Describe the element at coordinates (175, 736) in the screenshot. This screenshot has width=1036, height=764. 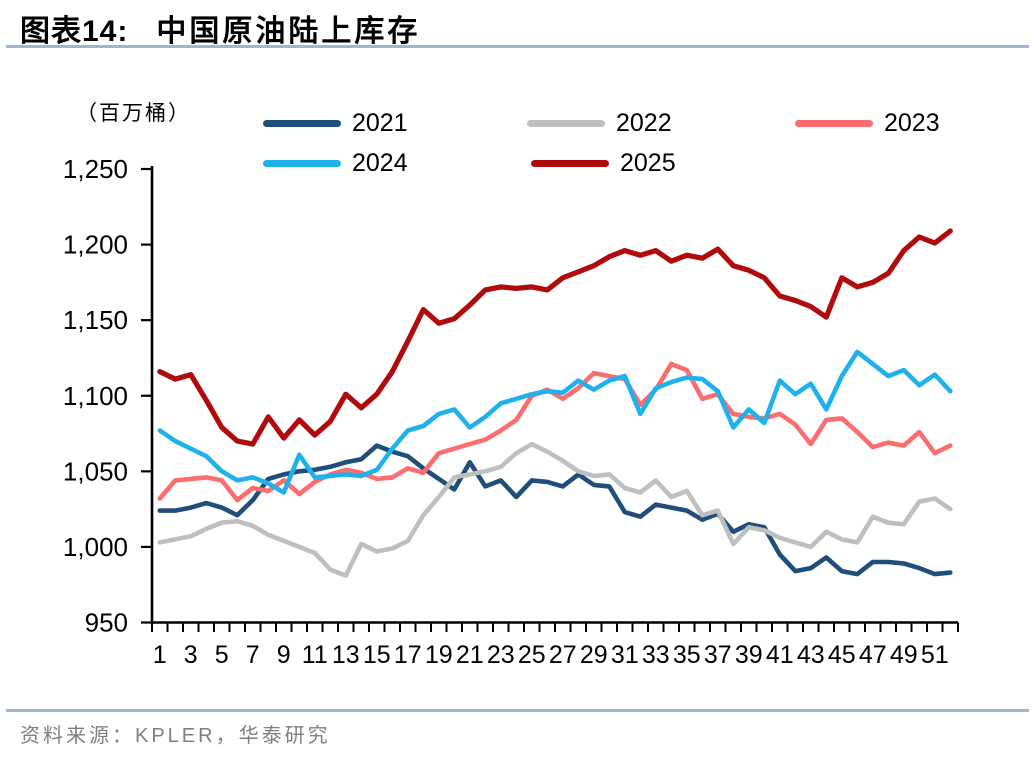
I see `source-note: 资料来源：KPLER，华泰研究` at that location.